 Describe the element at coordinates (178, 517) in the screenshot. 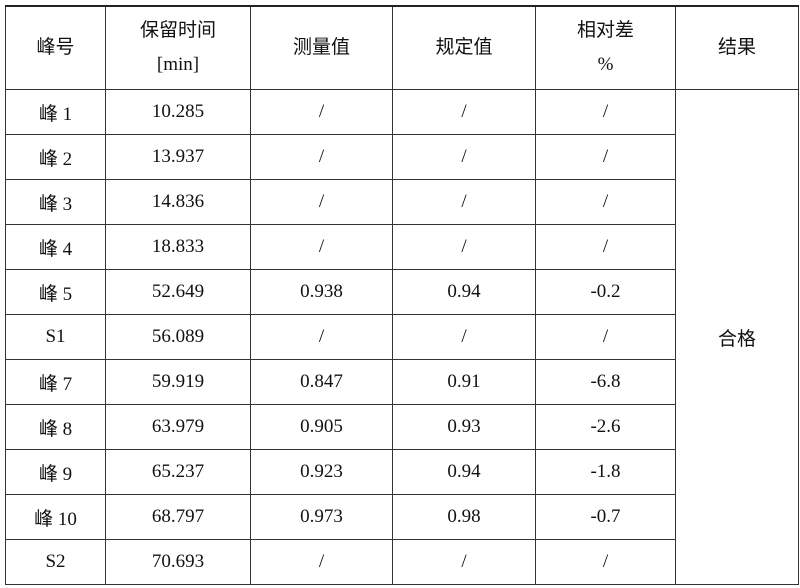

I see `cell-rt: 68.797` at that location.